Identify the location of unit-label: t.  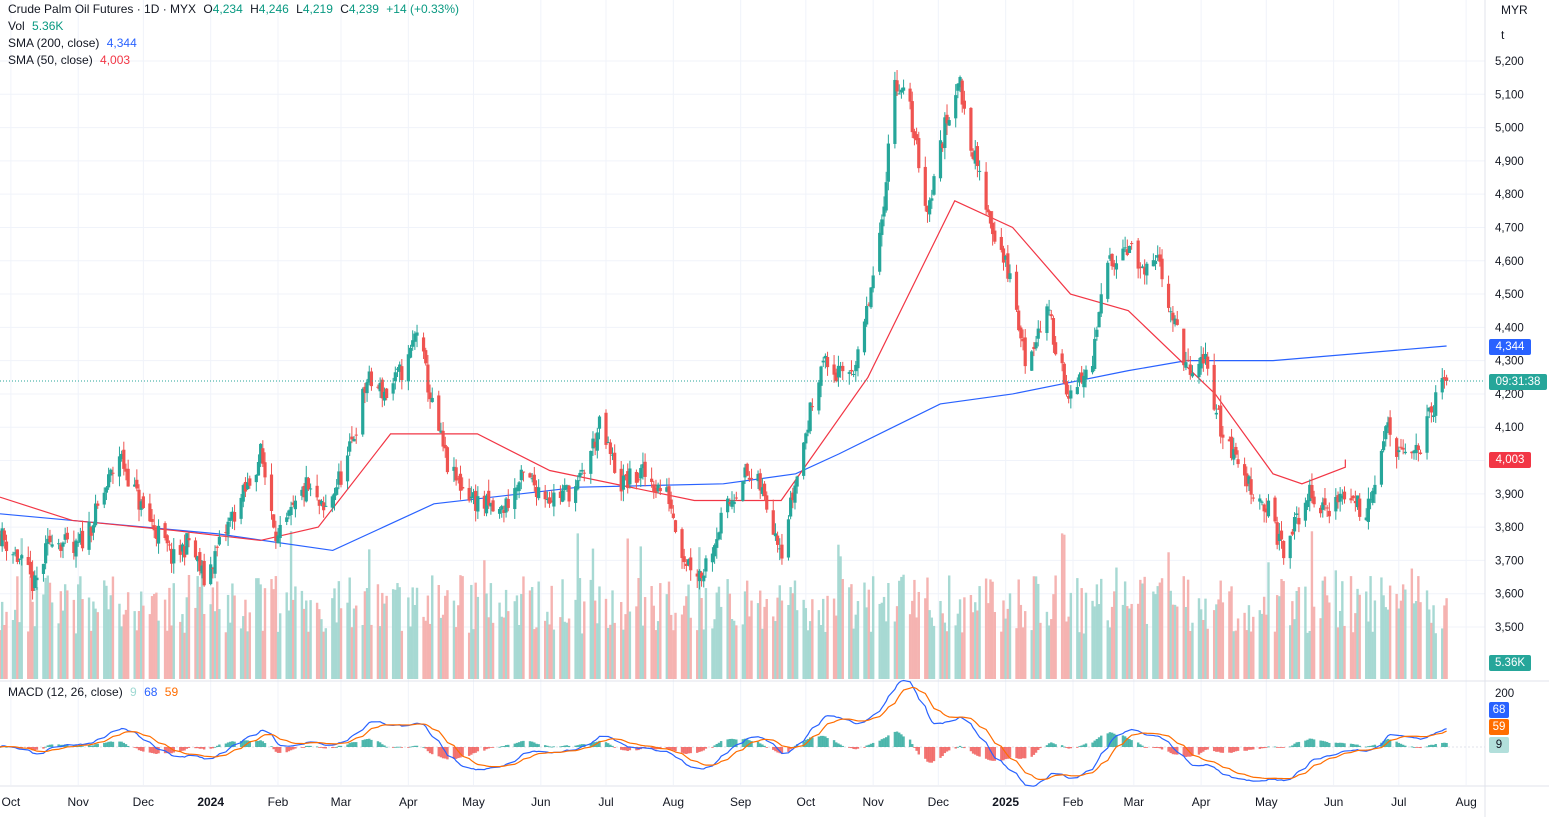
(1503, 35).